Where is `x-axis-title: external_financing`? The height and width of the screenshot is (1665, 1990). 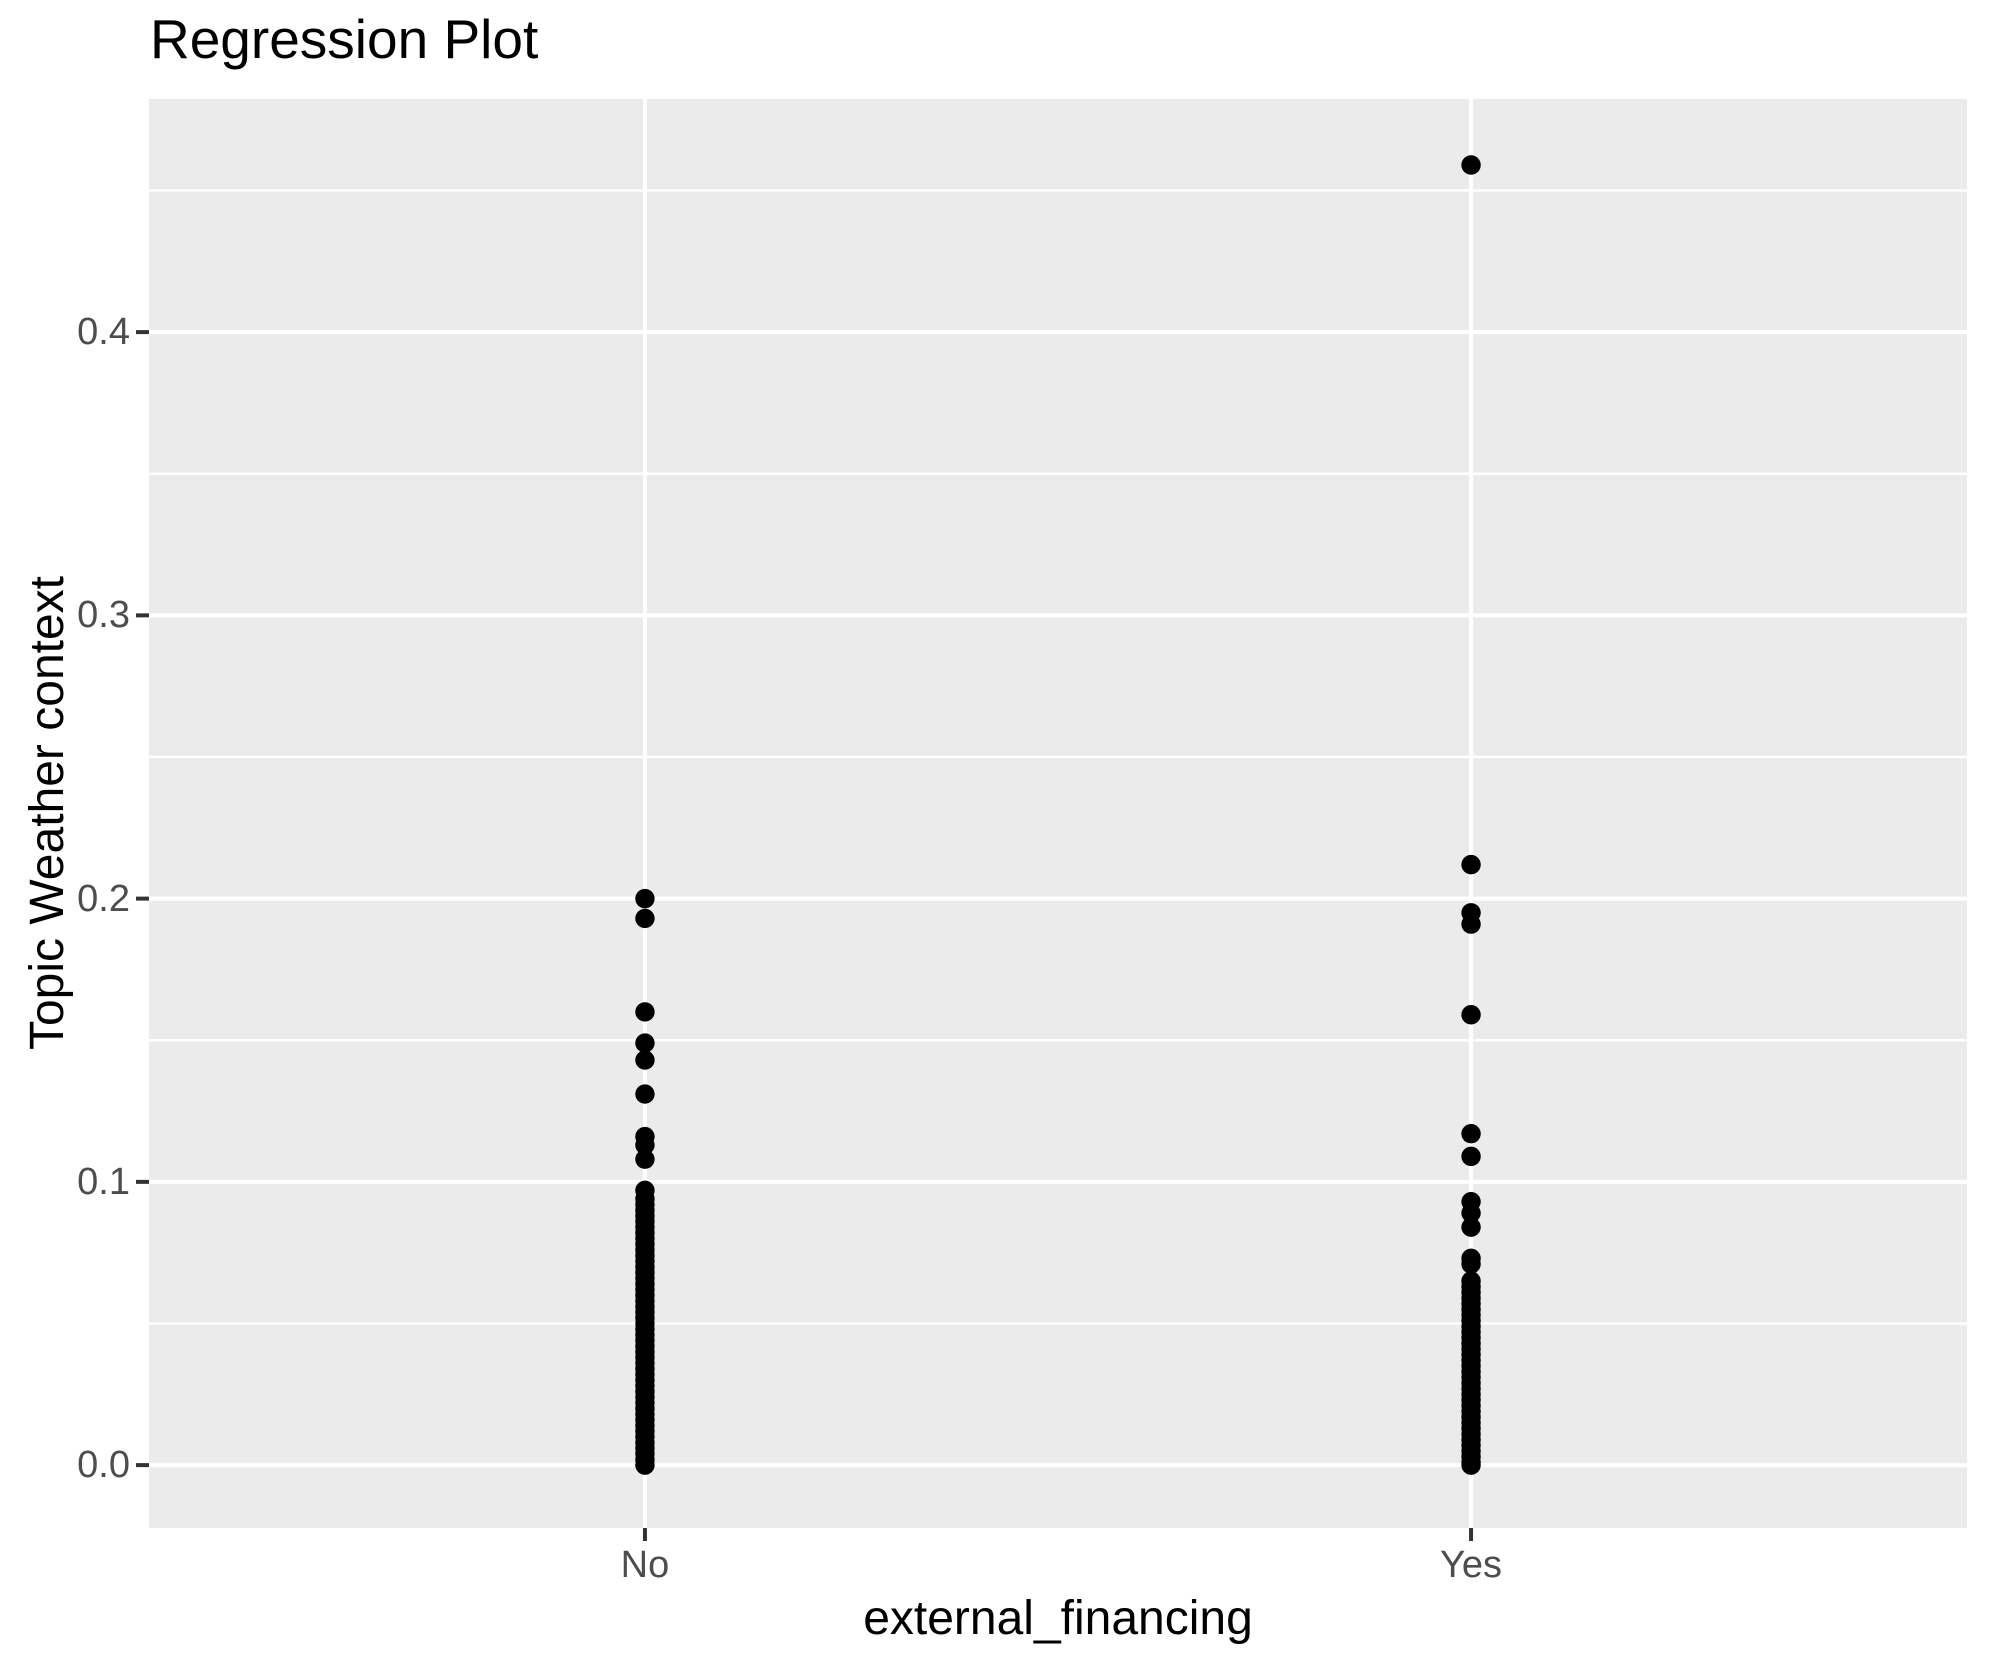
x-axis-title: external_financing is located at coordinates (1058, 1618).